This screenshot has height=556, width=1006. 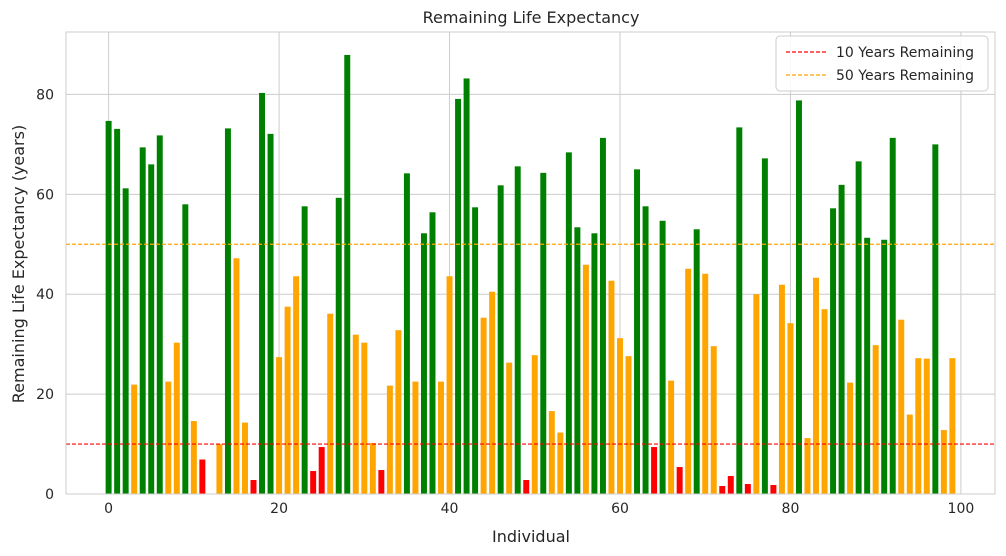 I want to click on x-tick-label: 20, so click(x=279, y=509).